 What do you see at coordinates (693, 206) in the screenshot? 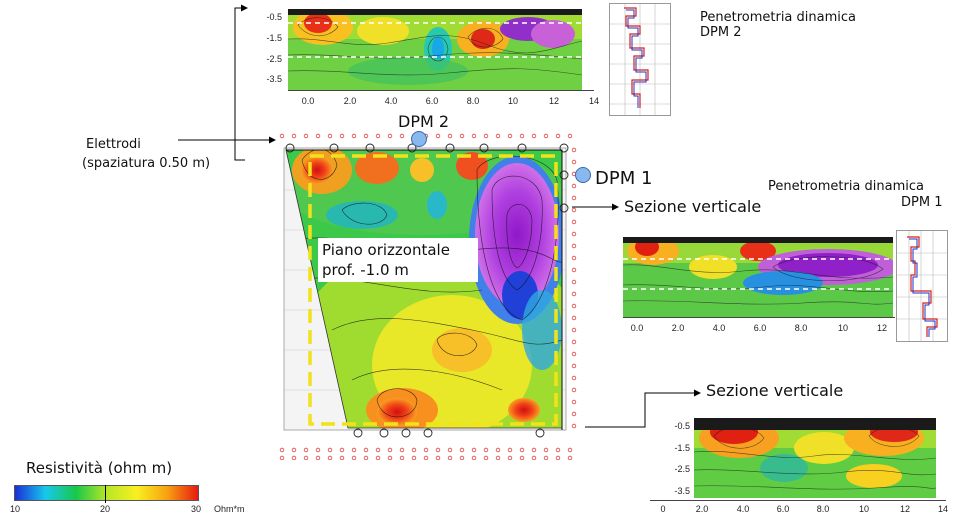
I see `vertical-section-right-label: Sezione verticale` at bounding box center [693, 206].